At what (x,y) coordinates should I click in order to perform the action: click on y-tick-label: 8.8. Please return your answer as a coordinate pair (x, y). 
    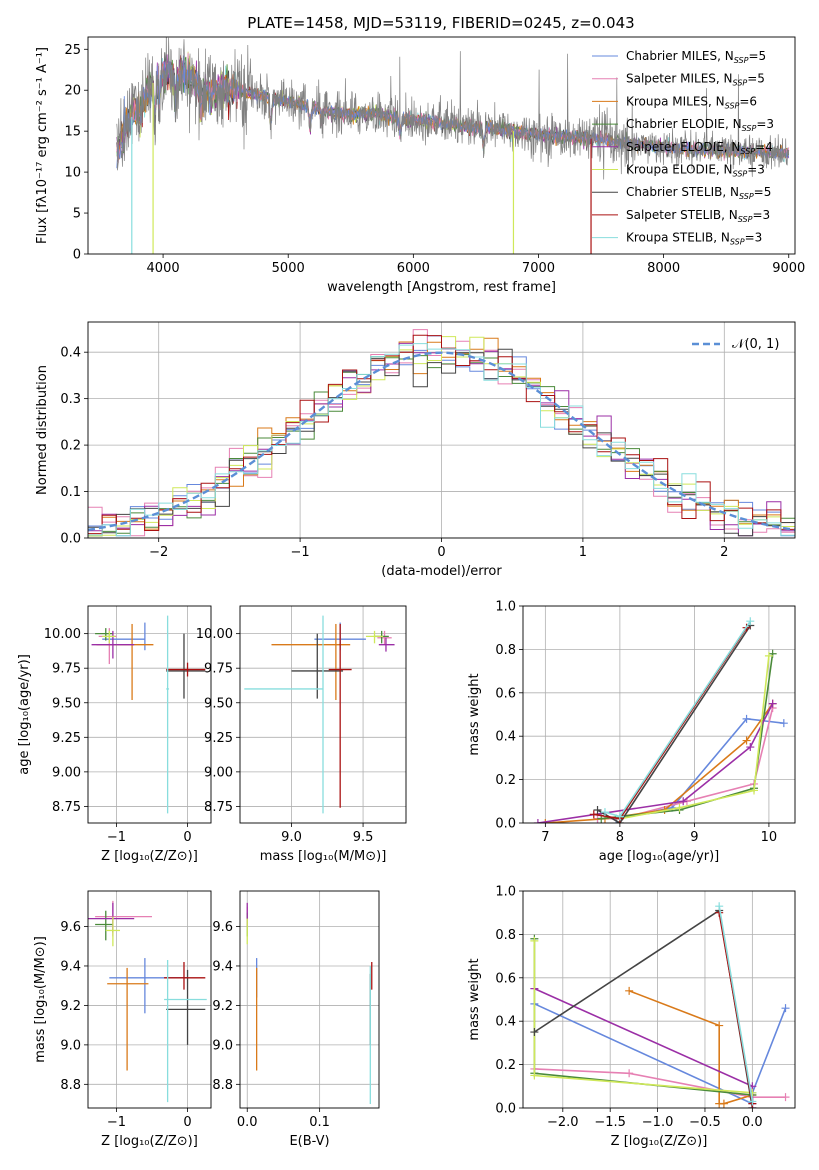
    Looking at the image, I should click on (70, 1085).